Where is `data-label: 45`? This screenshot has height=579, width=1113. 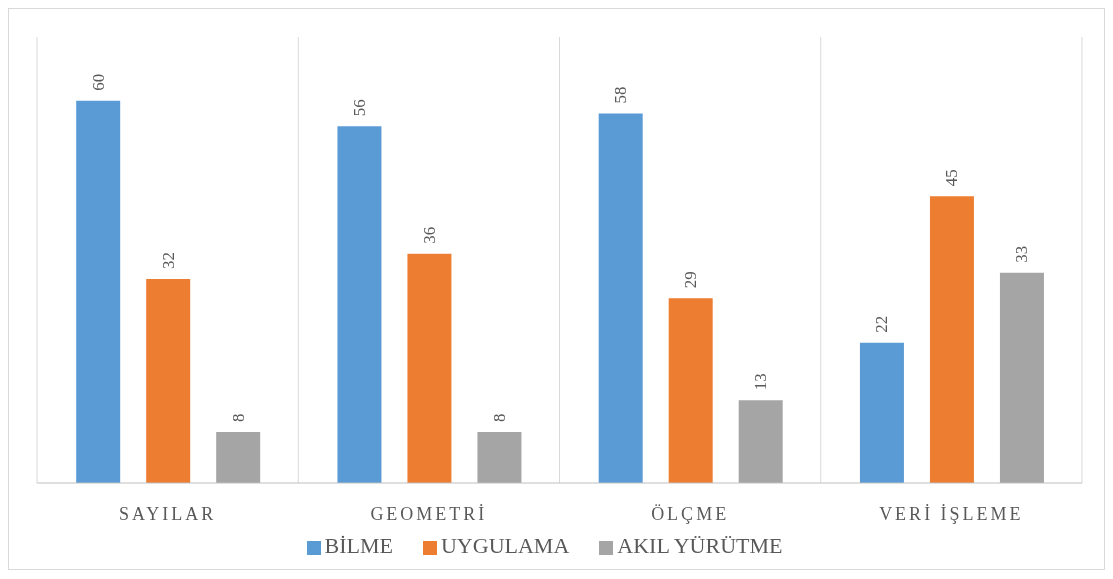
data-label: 45 is located at coordinates (952, 178).